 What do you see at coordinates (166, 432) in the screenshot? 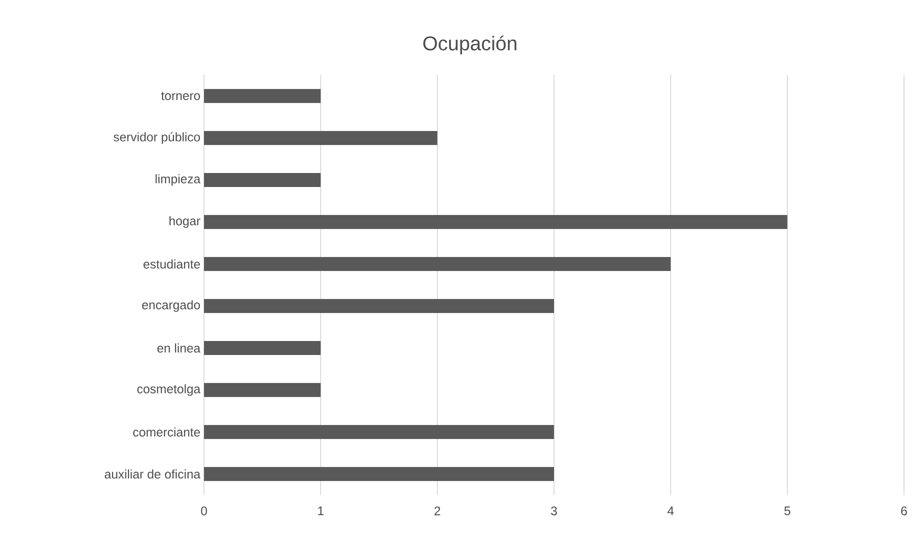
I see `y-tick-label: comerciante` at bounding box center [166, 432].